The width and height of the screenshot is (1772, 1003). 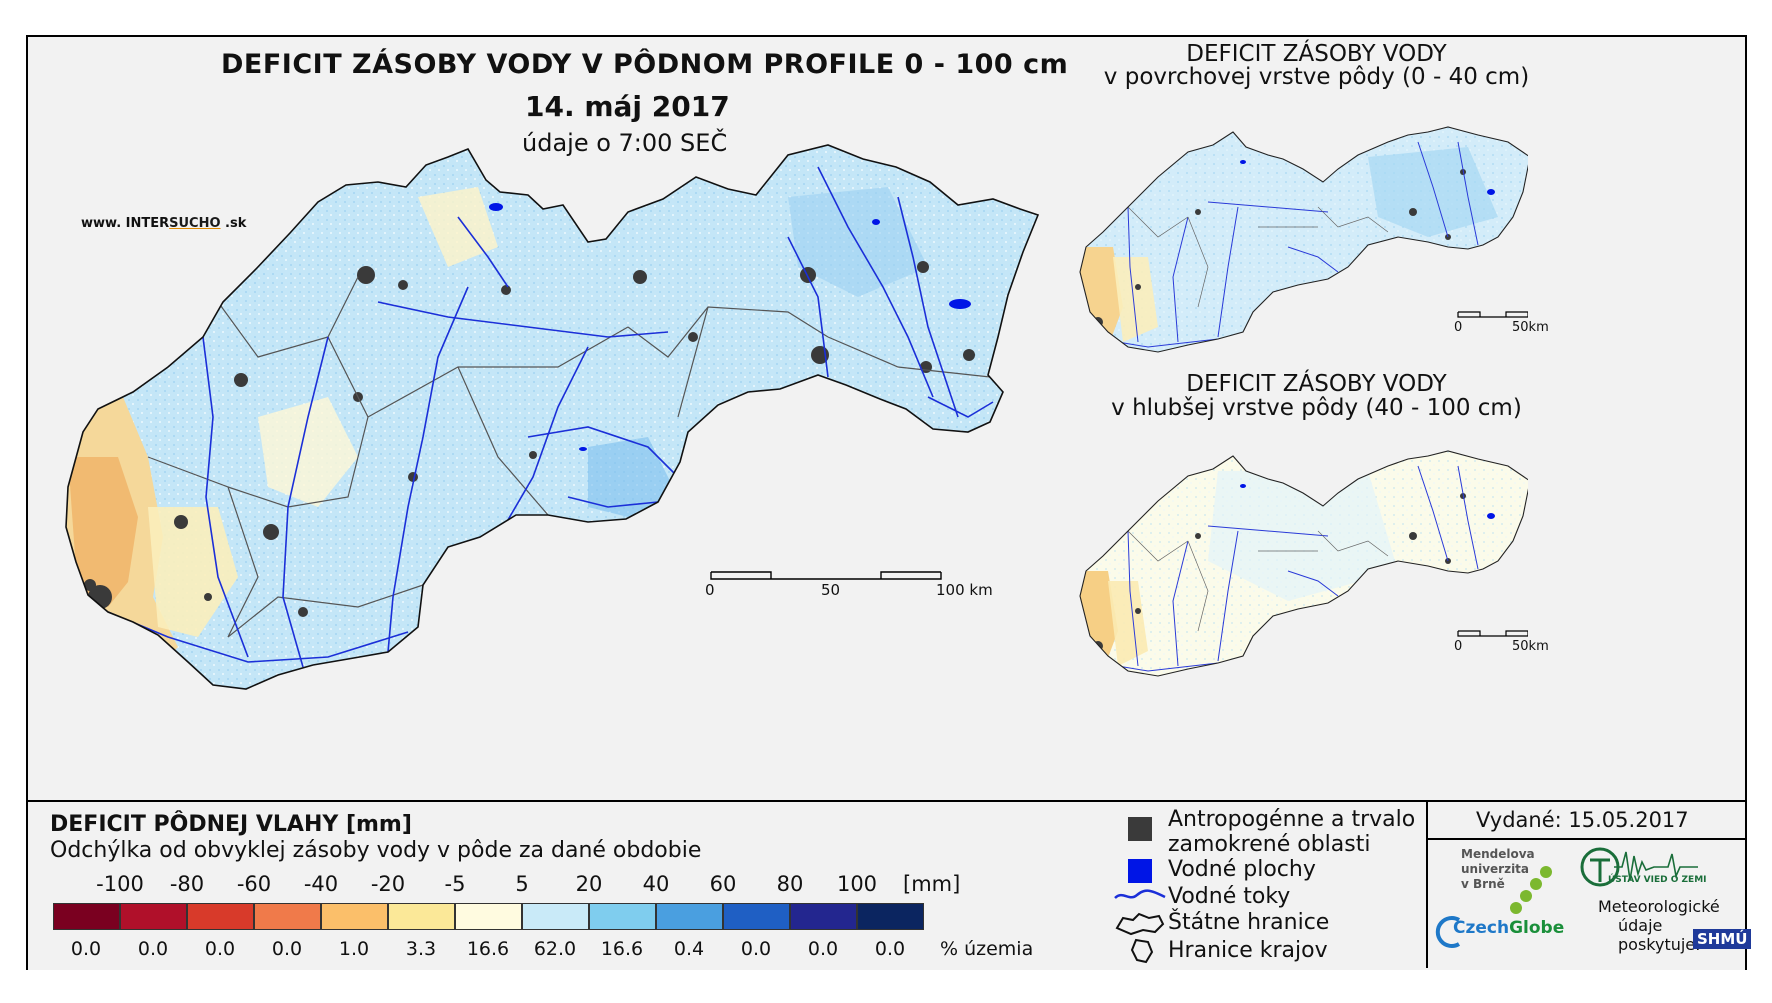 I want to click on mini-map-bottom-title-2: v hlubšej vrstve pôdy (40 - 100 cm), so click(x=1316, y=408).